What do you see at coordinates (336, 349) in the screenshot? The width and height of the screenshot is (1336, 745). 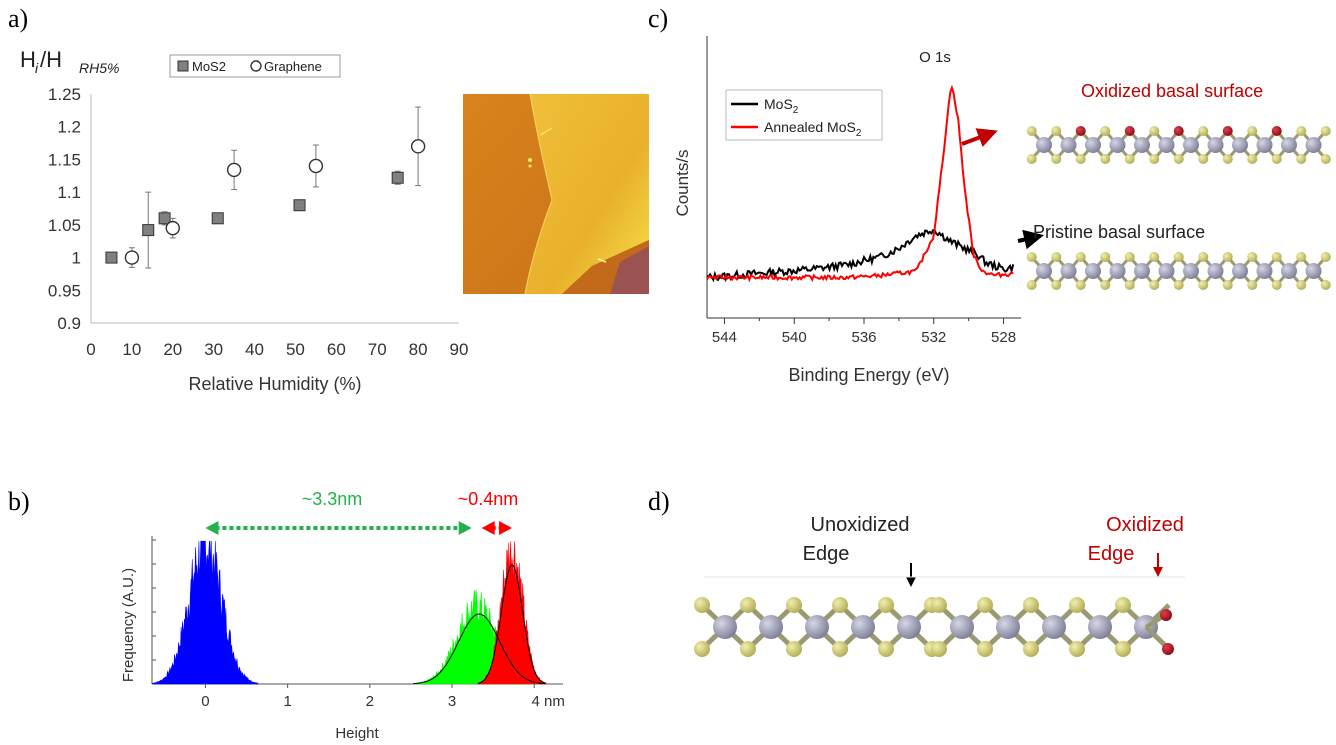 I see `x-tick-a: 60` at bounding box center [336, 349].